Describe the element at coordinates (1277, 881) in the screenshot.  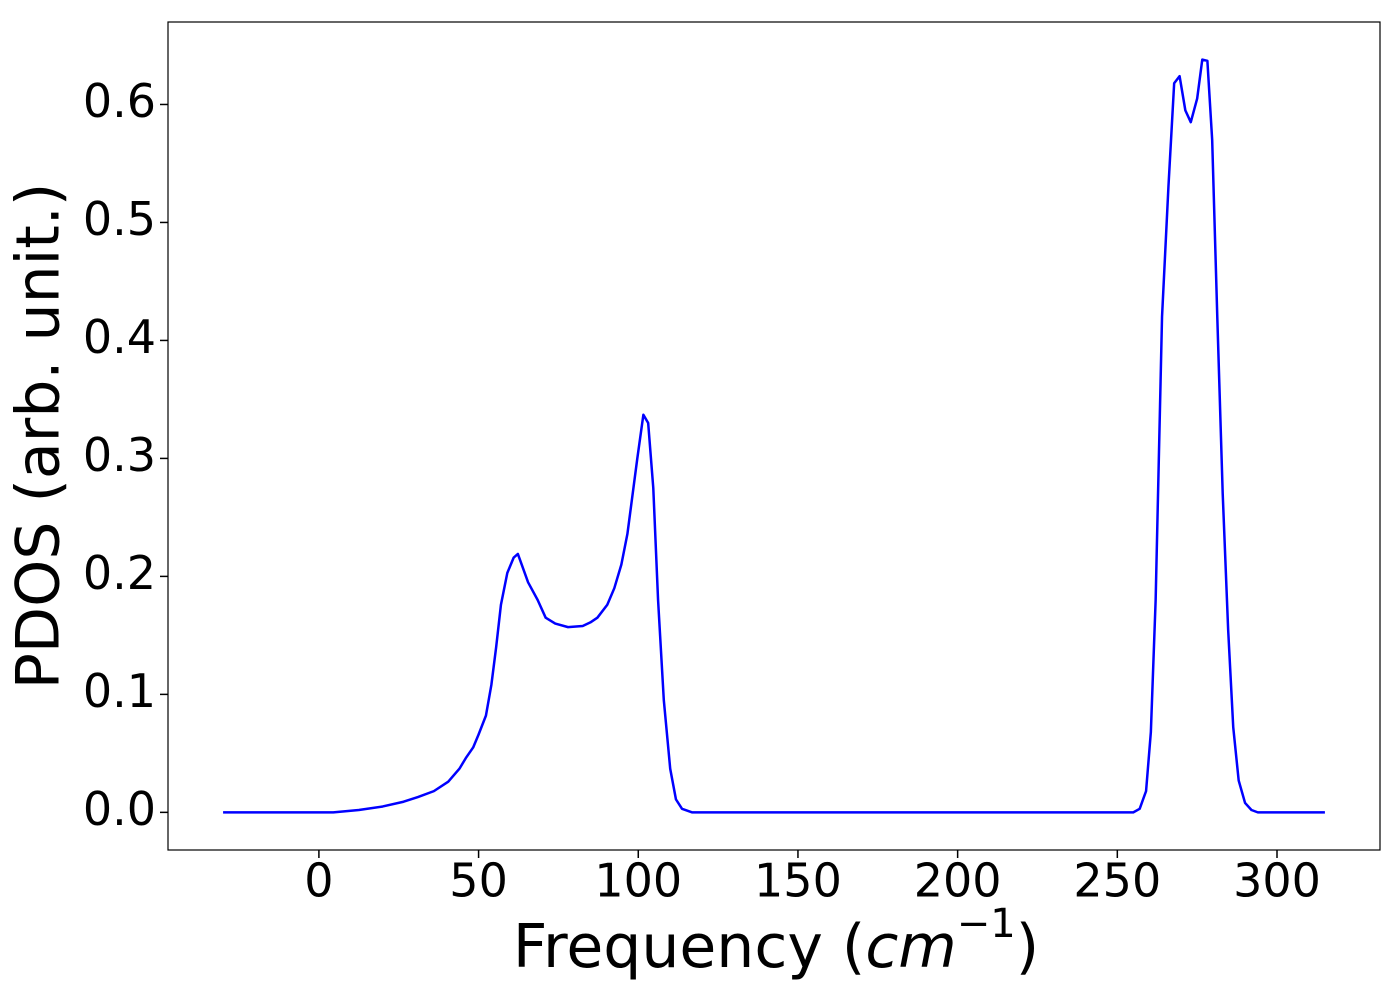
I see `x-tick-label: 300` at that location.